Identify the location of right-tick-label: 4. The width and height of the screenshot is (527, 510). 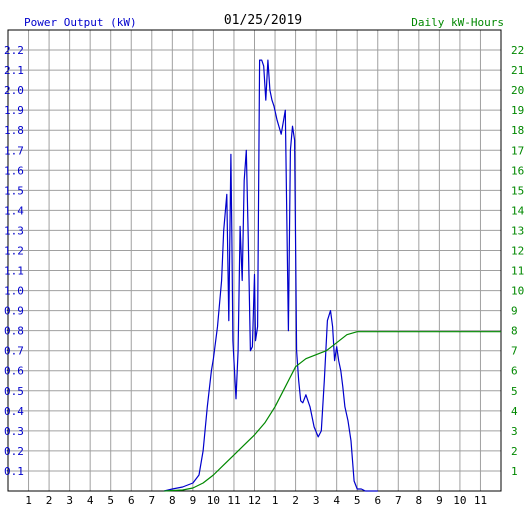
(514, 411).